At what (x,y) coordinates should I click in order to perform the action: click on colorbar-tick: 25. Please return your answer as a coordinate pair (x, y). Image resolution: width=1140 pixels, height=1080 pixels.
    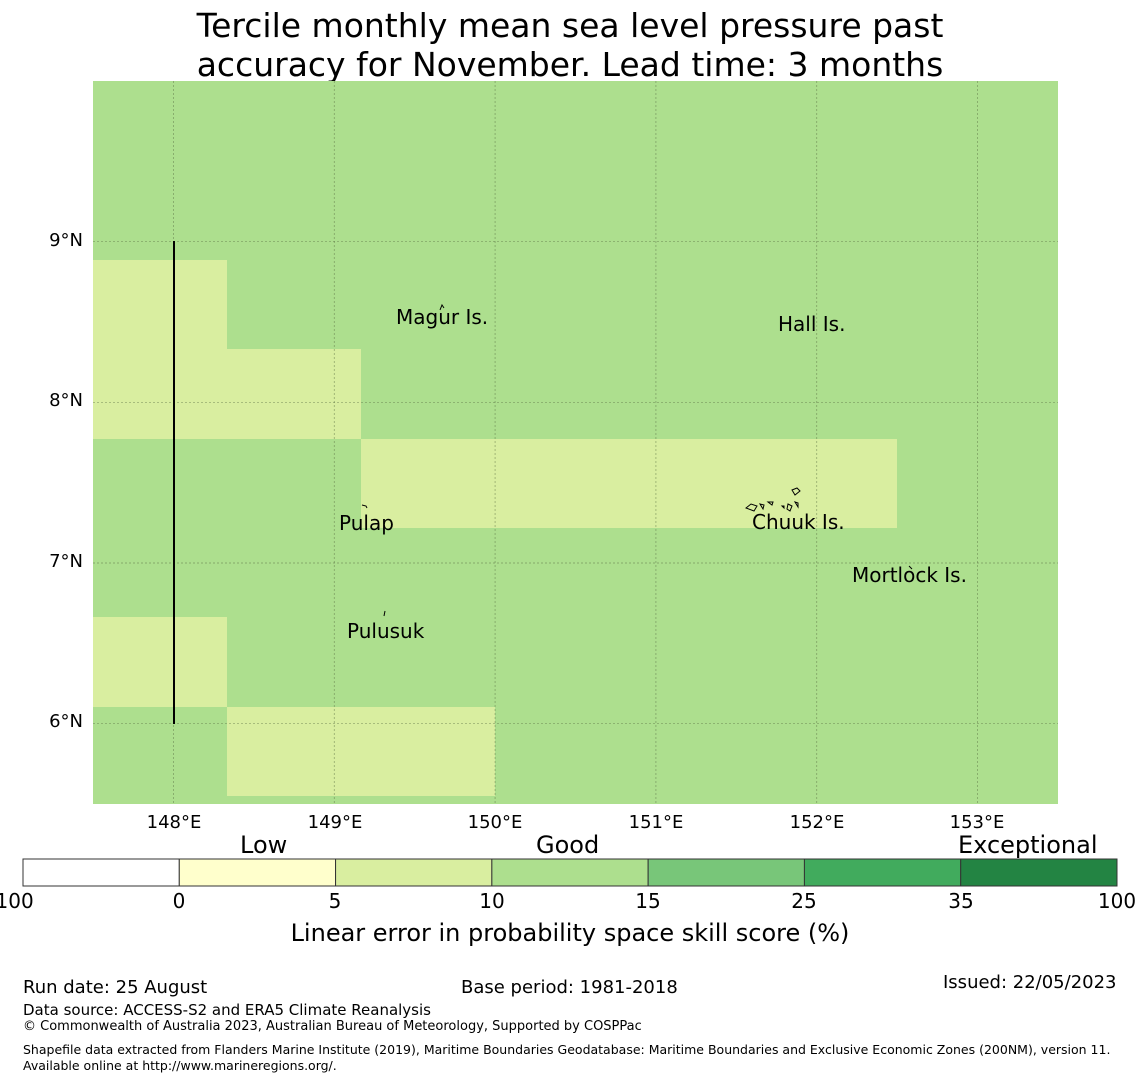
    Looking at the image, I should click on (804, 901).